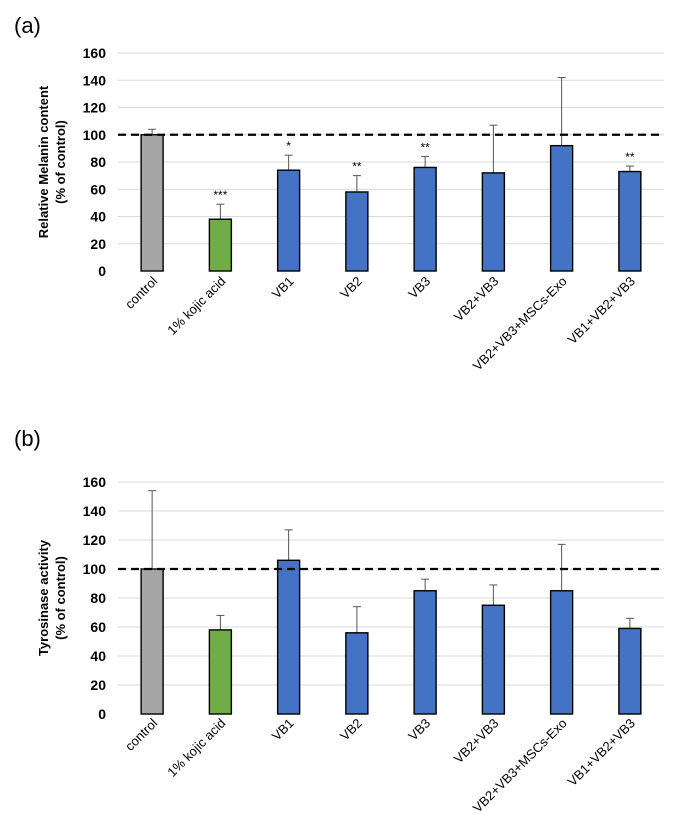 Image resolution: width=678 pixels, height=840 pixels. Describe the element at coordinates (27, 438) in the screenshot. I see `panel-label: (b)` at that location.